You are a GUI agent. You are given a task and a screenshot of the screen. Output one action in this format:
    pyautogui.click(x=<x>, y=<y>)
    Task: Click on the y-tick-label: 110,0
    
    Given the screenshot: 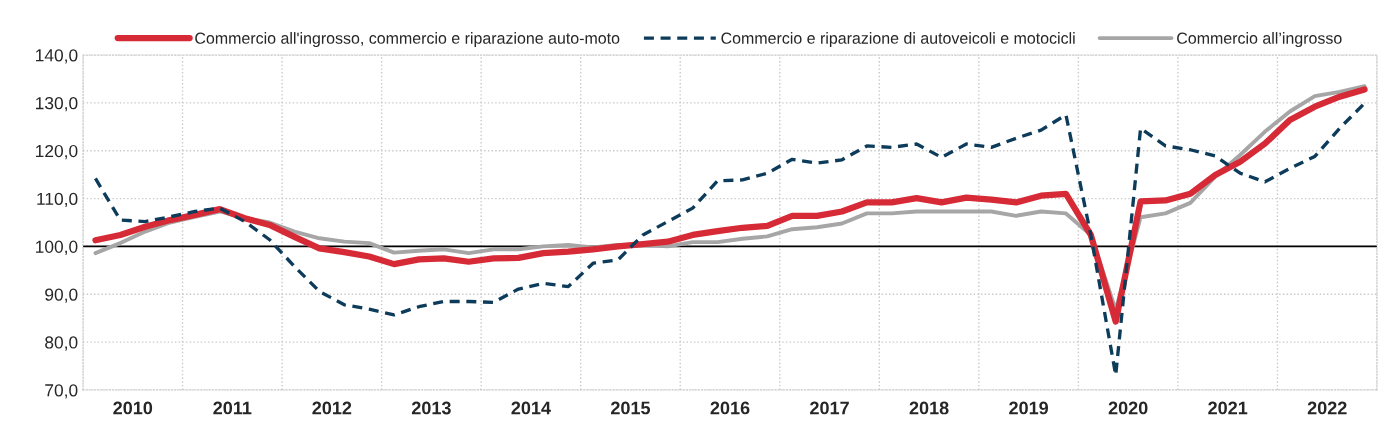 What is the action you would take?
    pyautogui.click(x=57, y=200)
    